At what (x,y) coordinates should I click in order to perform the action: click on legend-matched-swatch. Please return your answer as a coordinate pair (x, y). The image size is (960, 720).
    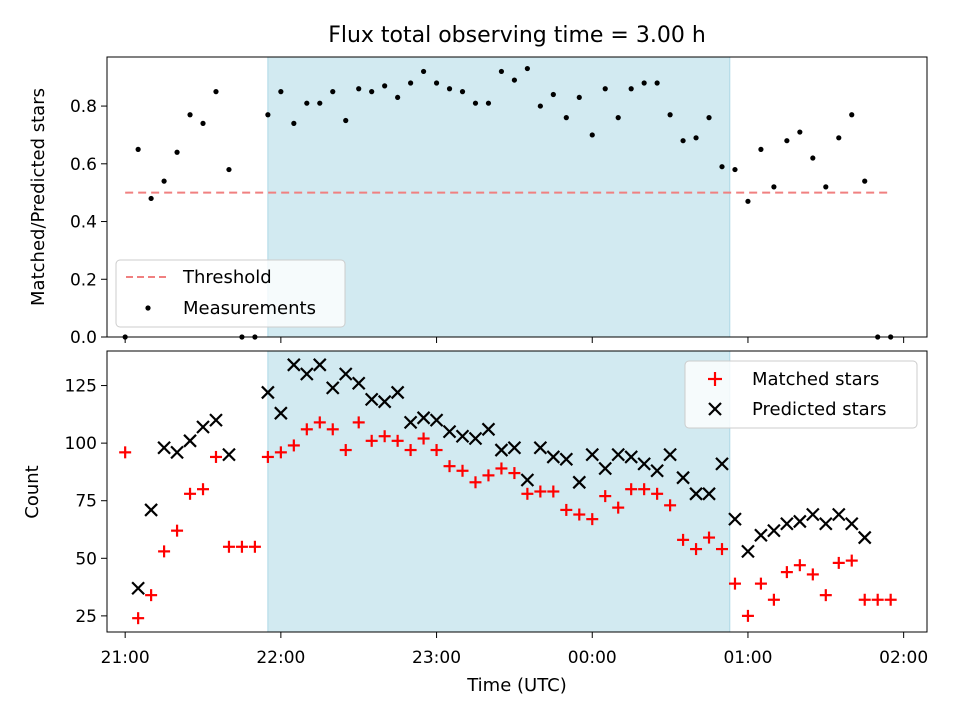
    Looking at the image, I should click on (715, 379).